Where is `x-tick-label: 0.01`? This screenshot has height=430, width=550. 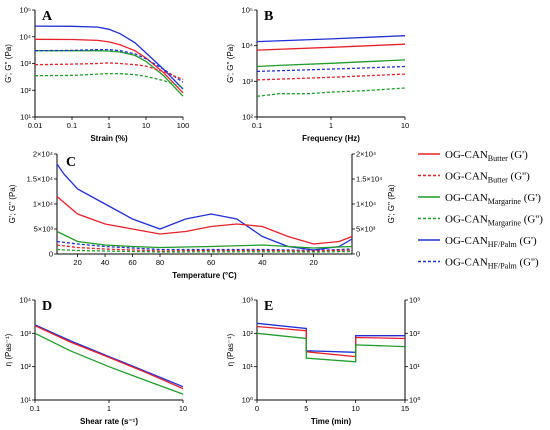 x-tick-label: 0.01 is located at coordinates (35, 125).